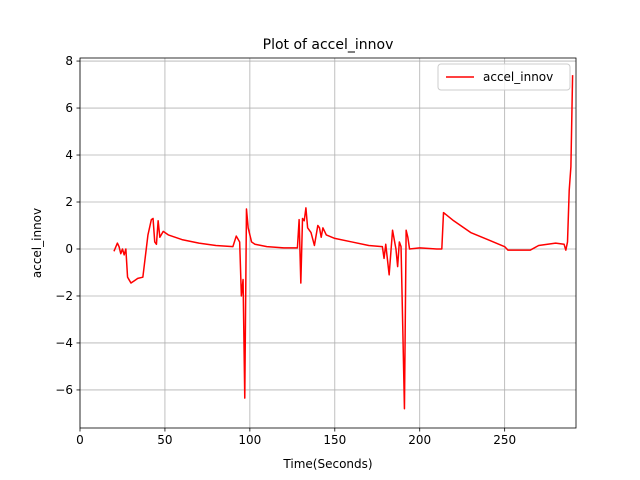 The height and width of the screenshot is (480, 640). Describe the element at coordinates (69, 155) in the screenshot. I see `y-tick-label: 4` at that location.